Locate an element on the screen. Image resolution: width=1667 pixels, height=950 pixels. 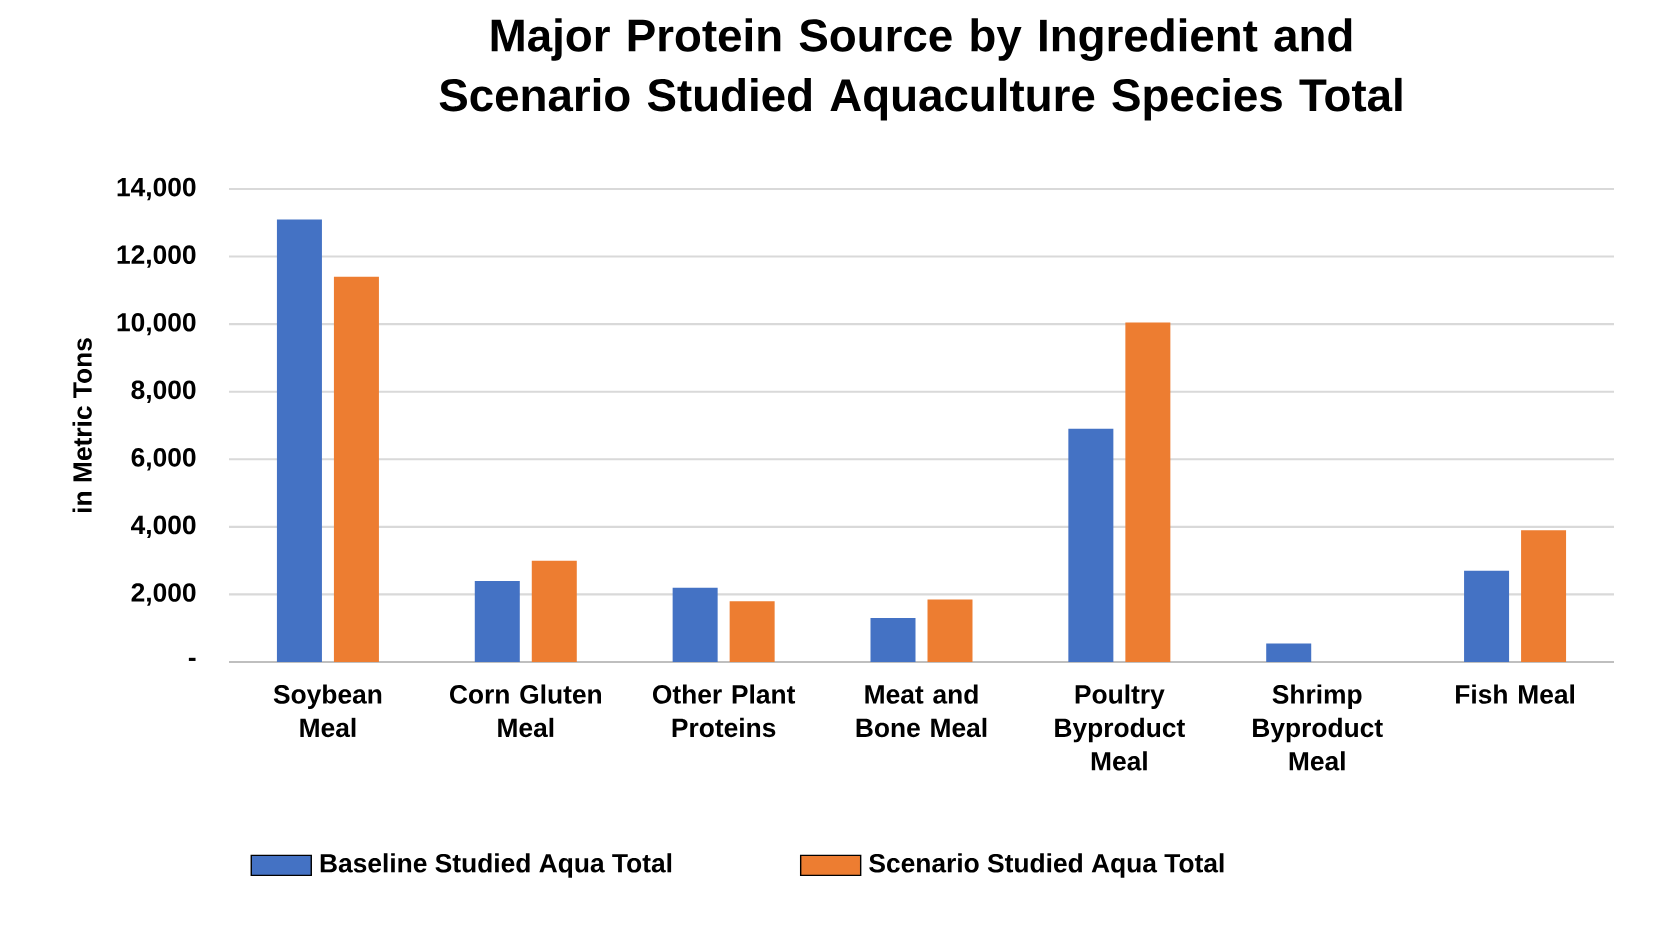
y-tick-label: 12,000 is located at coordinates (156, 256).